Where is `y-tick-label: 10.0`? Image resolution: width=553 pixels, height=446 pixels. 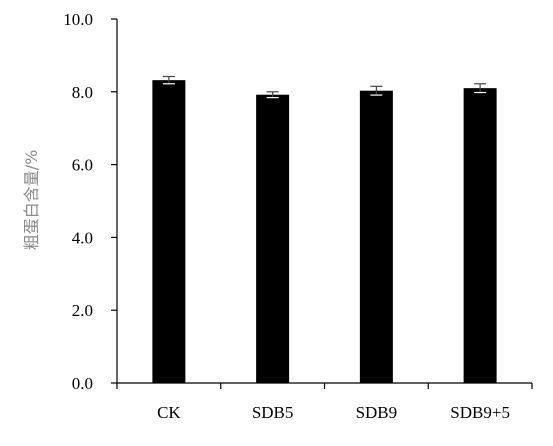 y-tick-label: 10.0 is located at coordinates (78, 19).